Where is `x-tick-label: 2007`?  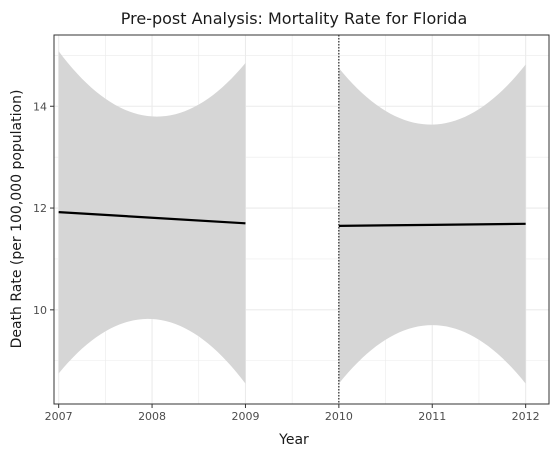 x-tick-label: 2007 is located at coordinates (59, 416).